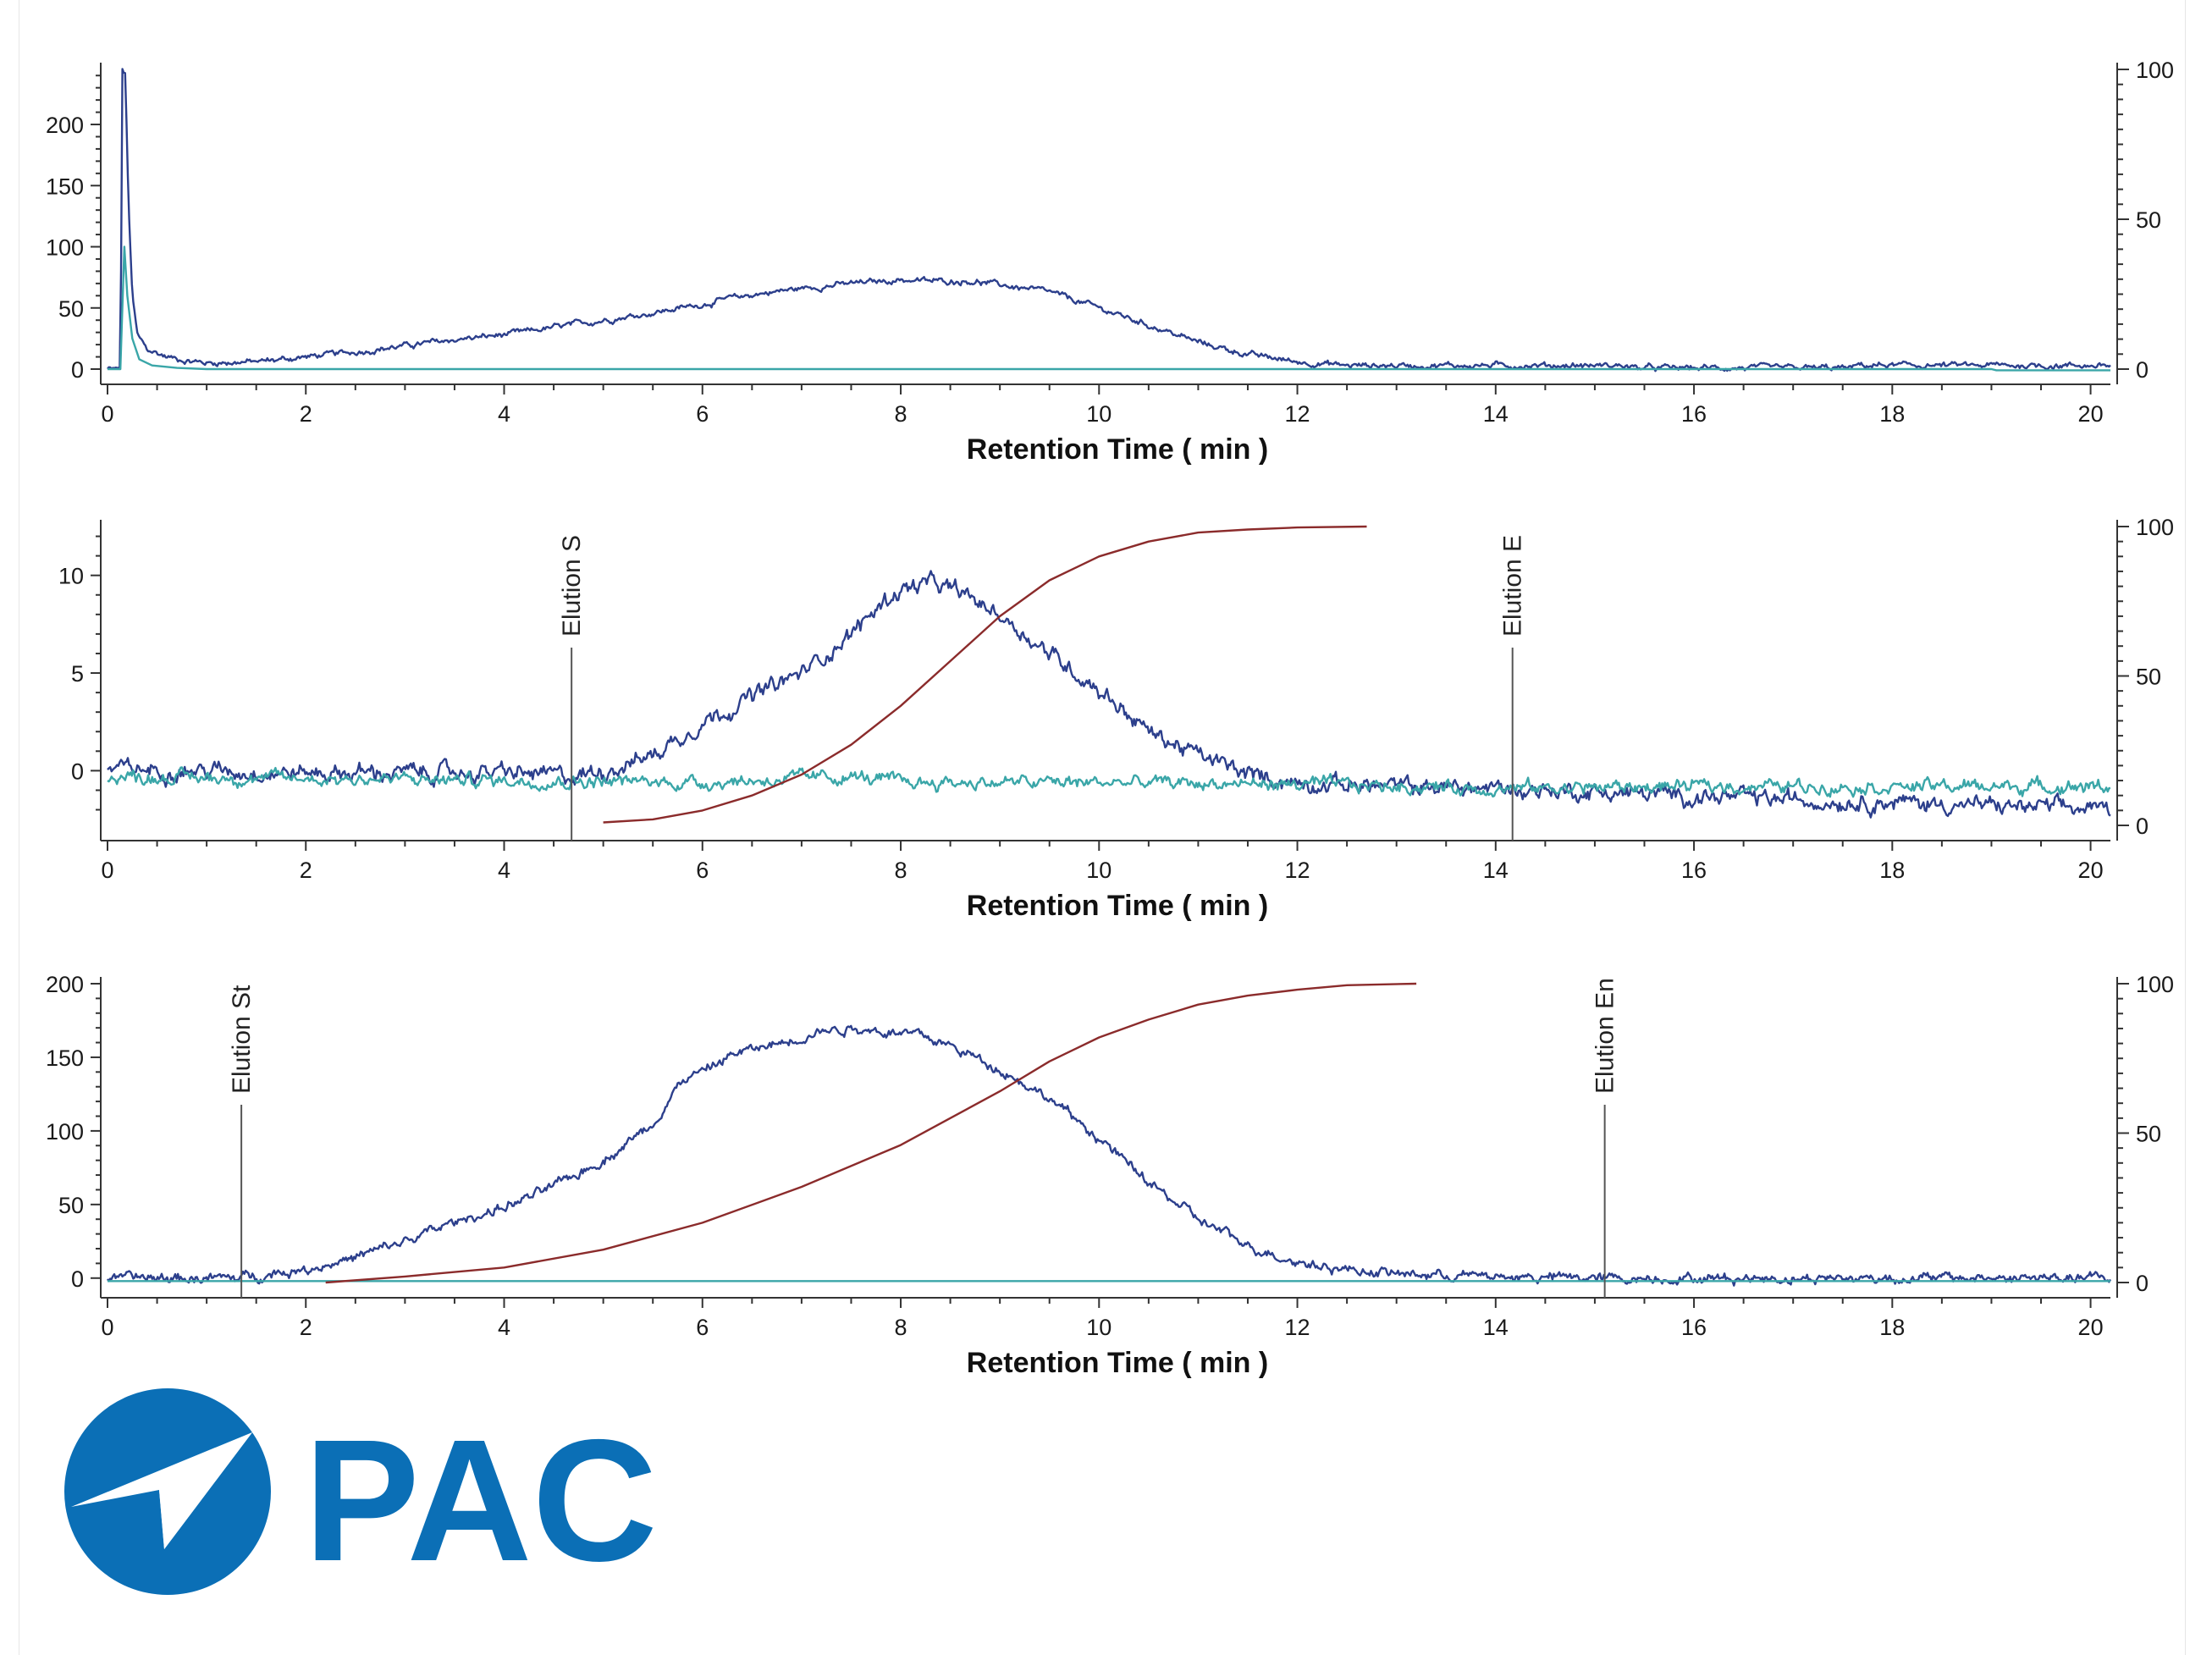  I want to click on brand-logo: PAC, so click(377, 1494).